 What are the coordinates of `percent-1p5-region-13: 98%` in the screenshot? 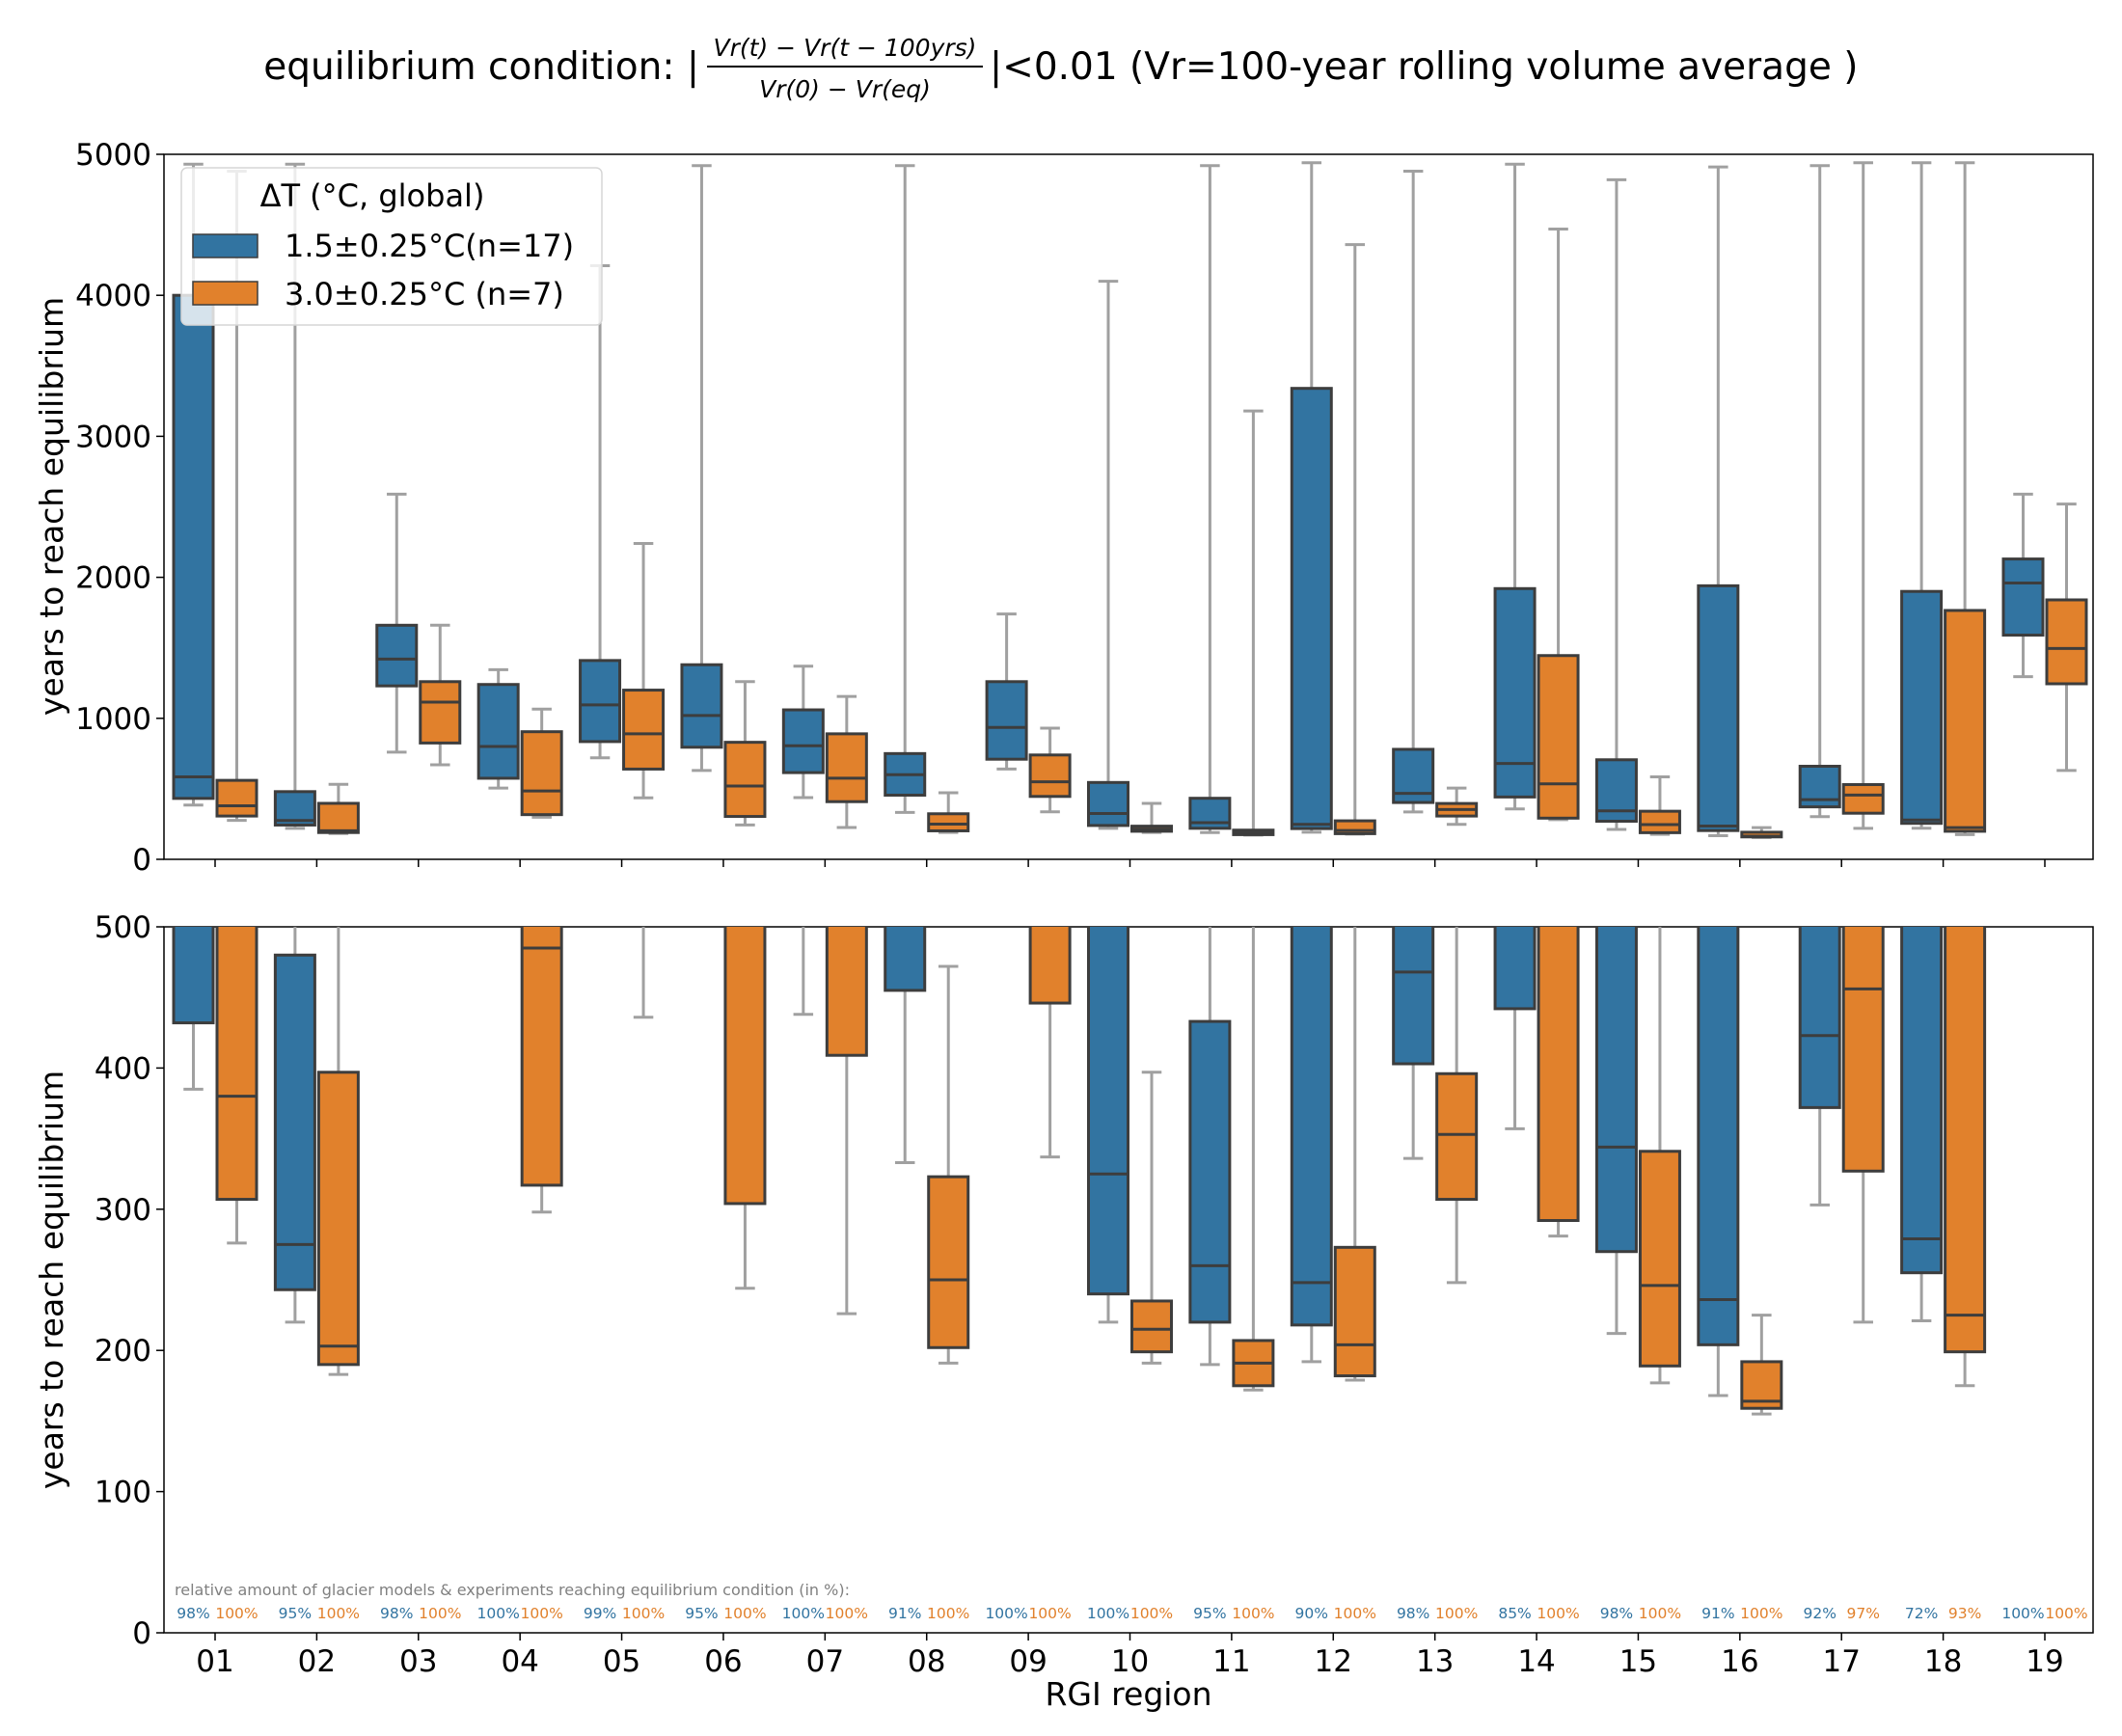 It's located at (1413, 1613).